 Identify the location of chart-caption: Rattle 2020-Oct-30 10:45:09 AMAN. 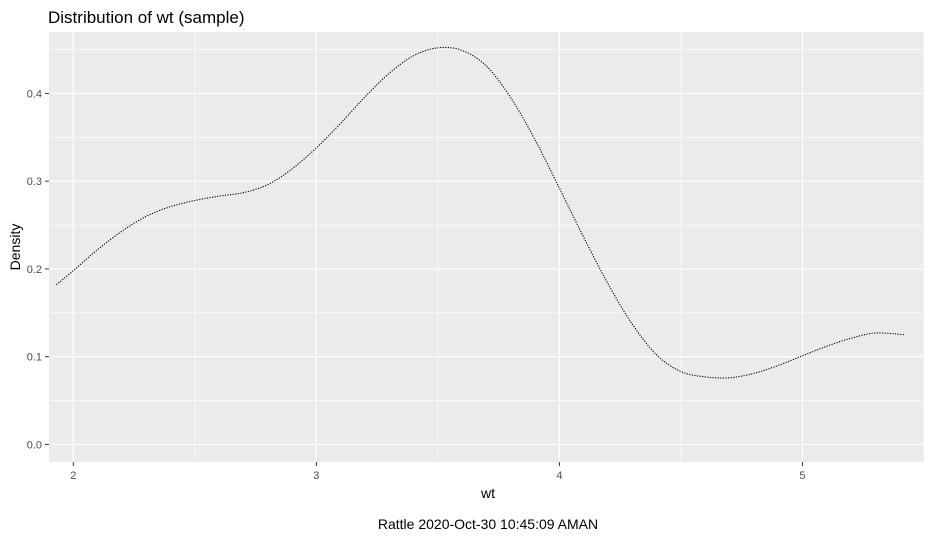
(488, 524).